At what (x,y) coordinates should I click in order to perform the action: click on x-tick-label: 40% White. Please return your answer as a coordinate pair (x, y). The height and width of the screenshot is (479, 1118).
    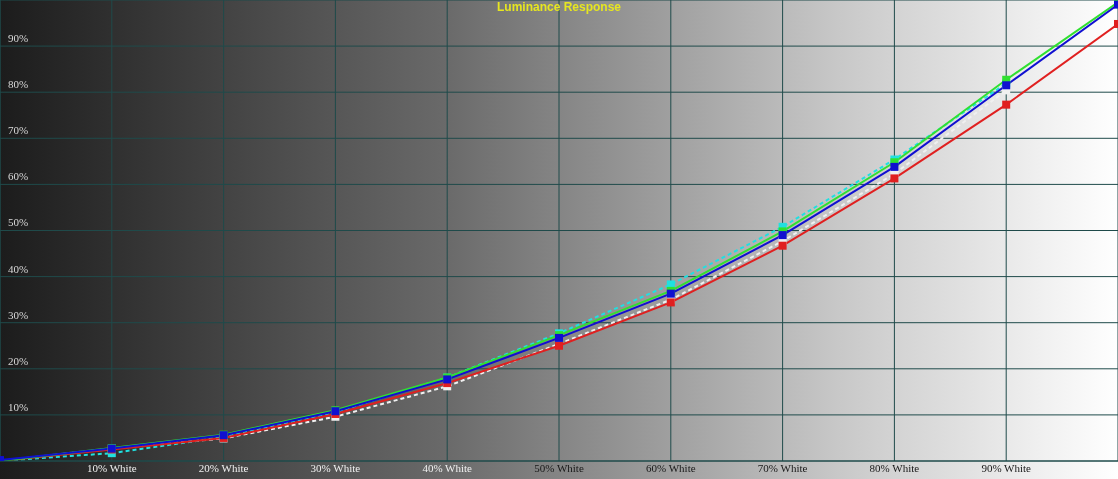
    Looking at the image, I should click on (447, 467).